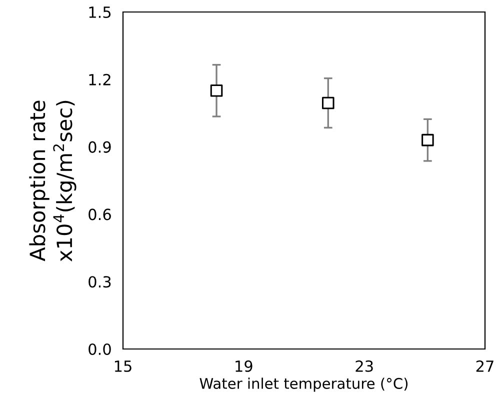  What do you see at coordinates (244, 366) in the screenshot?
I see `x-tick-label: 19` at bounding box center [244, 366].